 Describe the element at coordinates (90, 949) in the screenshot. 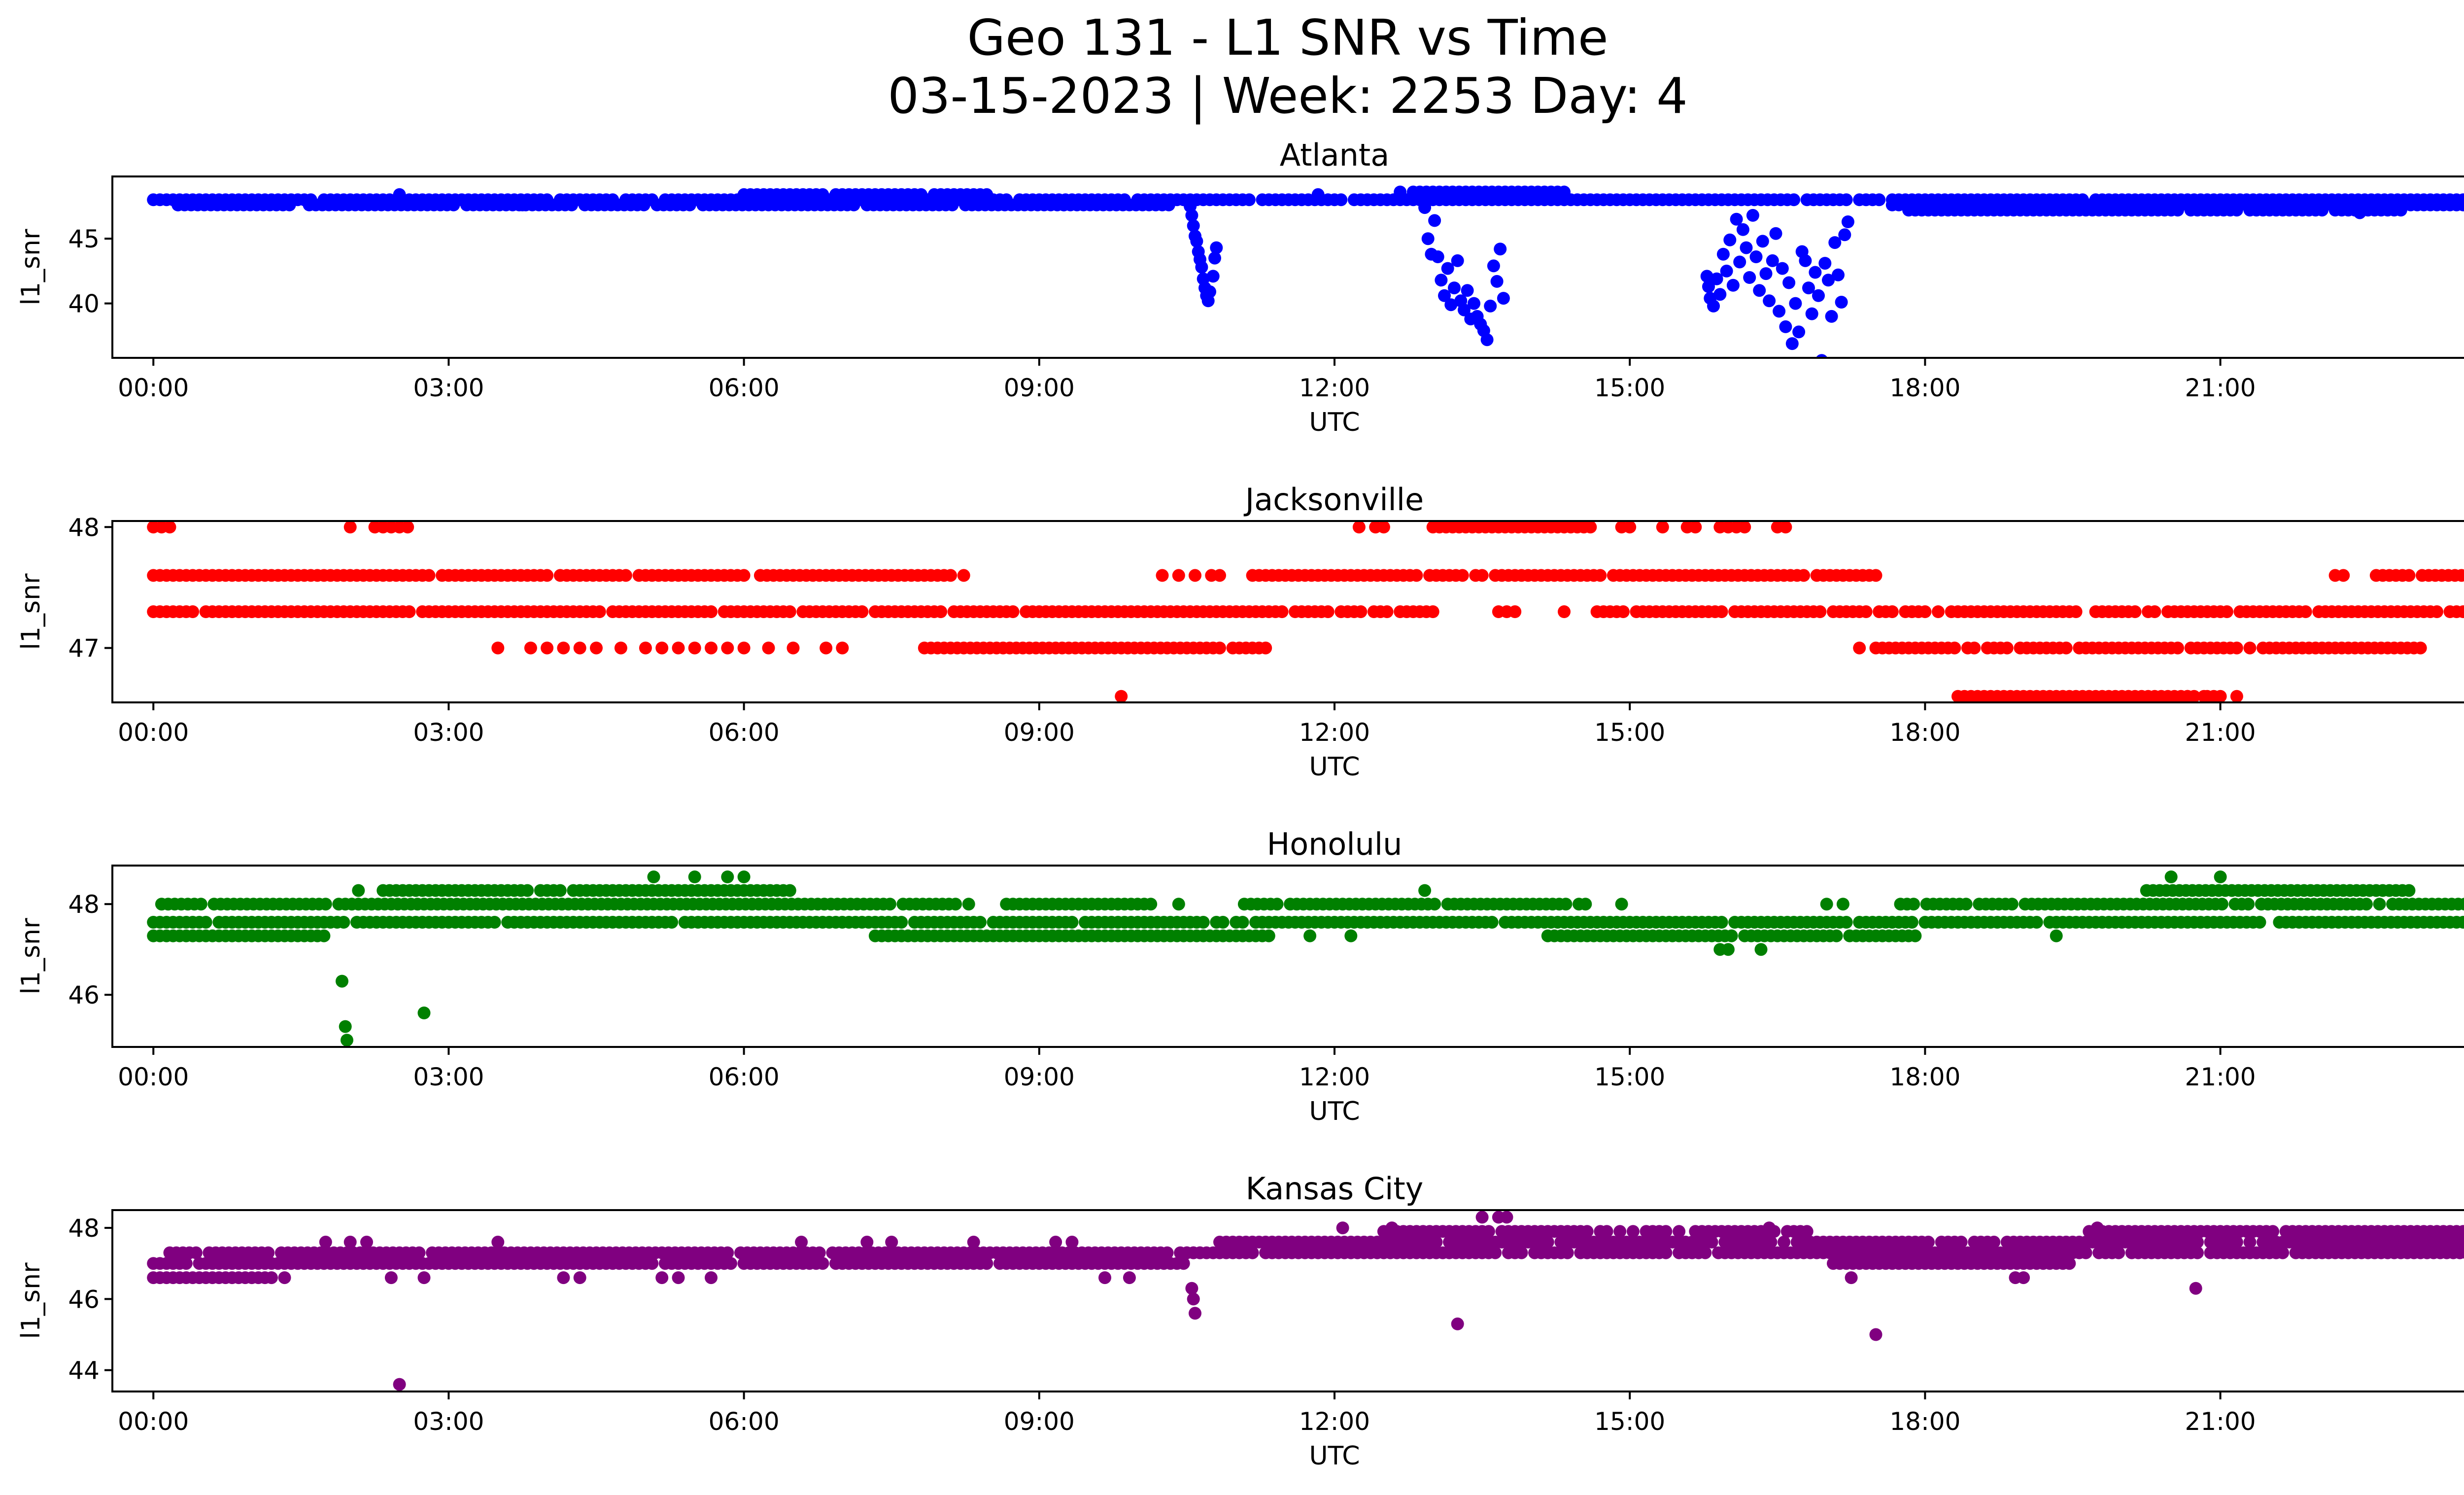

I see `y-axis: 48 46` at that location.